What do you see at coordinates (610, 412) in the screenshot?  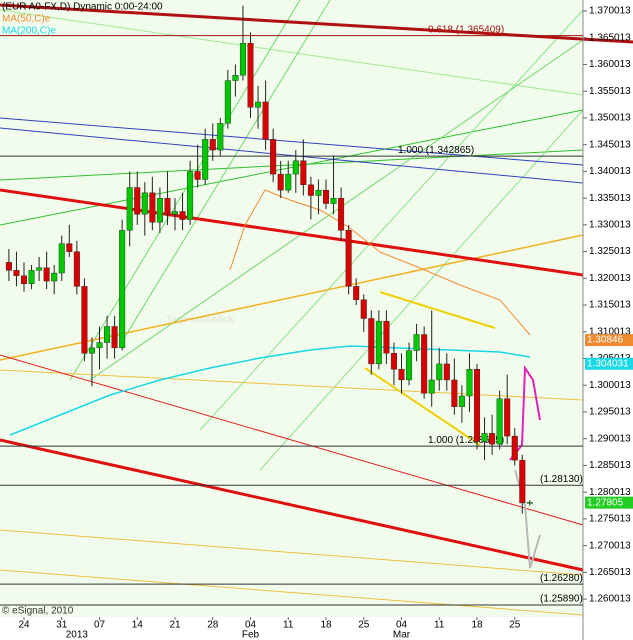 I see `y-tick-label: 1.295013` at bounding box center [610, 412].